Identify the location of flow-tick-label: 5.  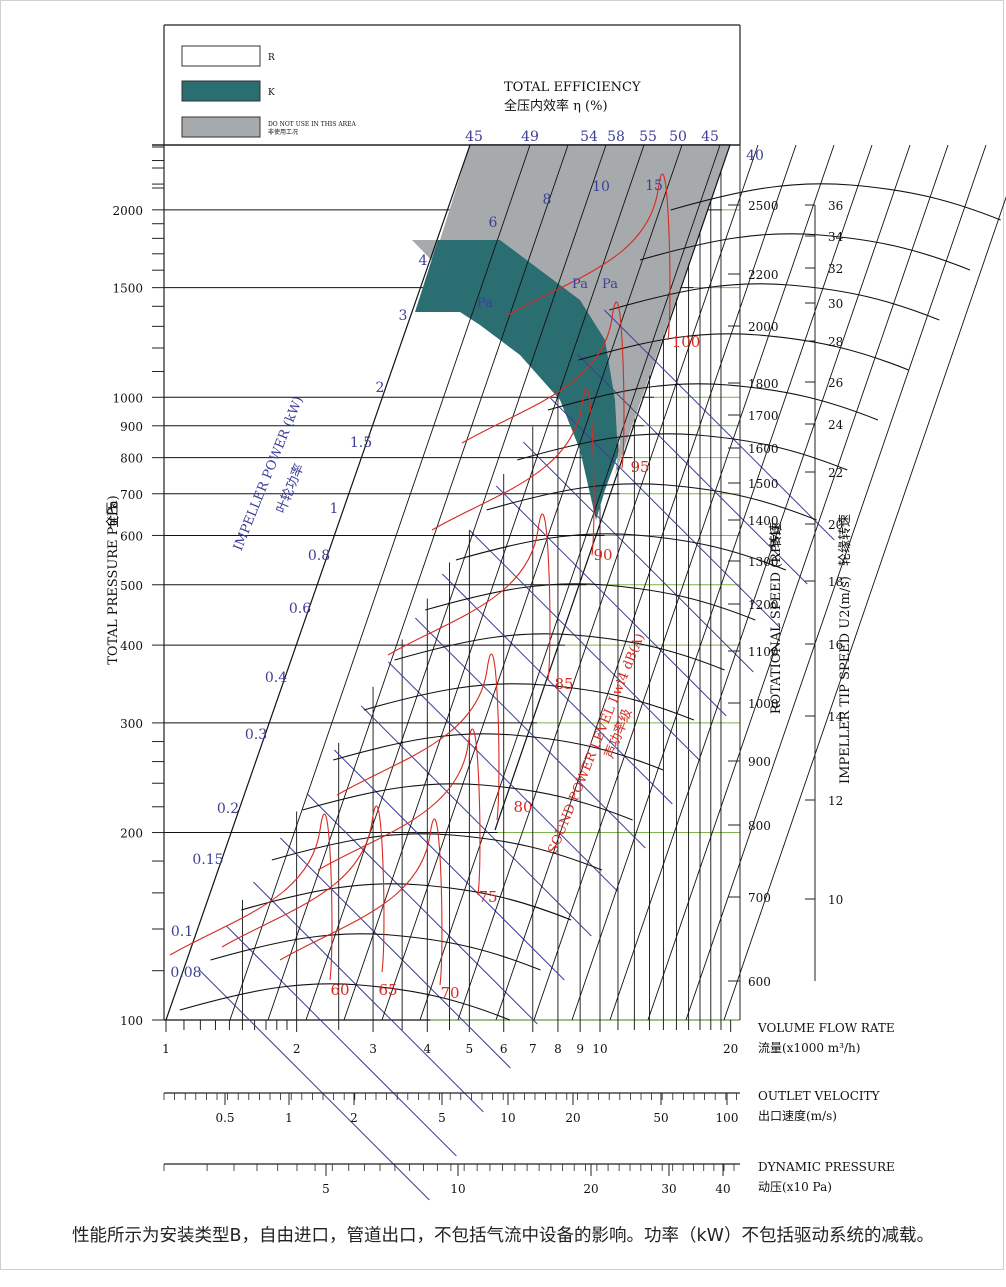
(470, 1049).